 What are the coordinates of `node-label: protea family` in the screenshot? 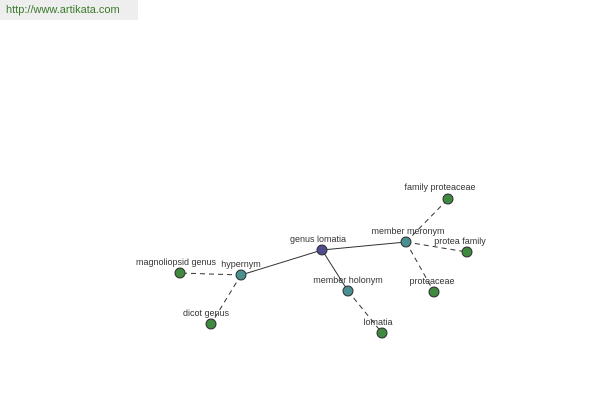 It's located at (460, 241).